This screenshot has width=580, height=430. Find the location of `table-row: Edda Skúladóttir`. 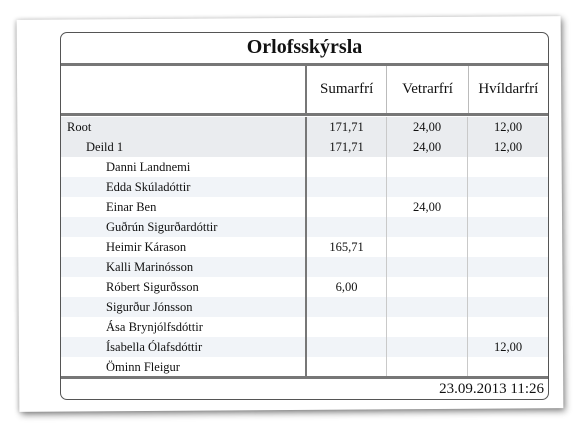

table-row: Edda Skúladóttir is located at coordinates (304, 187).